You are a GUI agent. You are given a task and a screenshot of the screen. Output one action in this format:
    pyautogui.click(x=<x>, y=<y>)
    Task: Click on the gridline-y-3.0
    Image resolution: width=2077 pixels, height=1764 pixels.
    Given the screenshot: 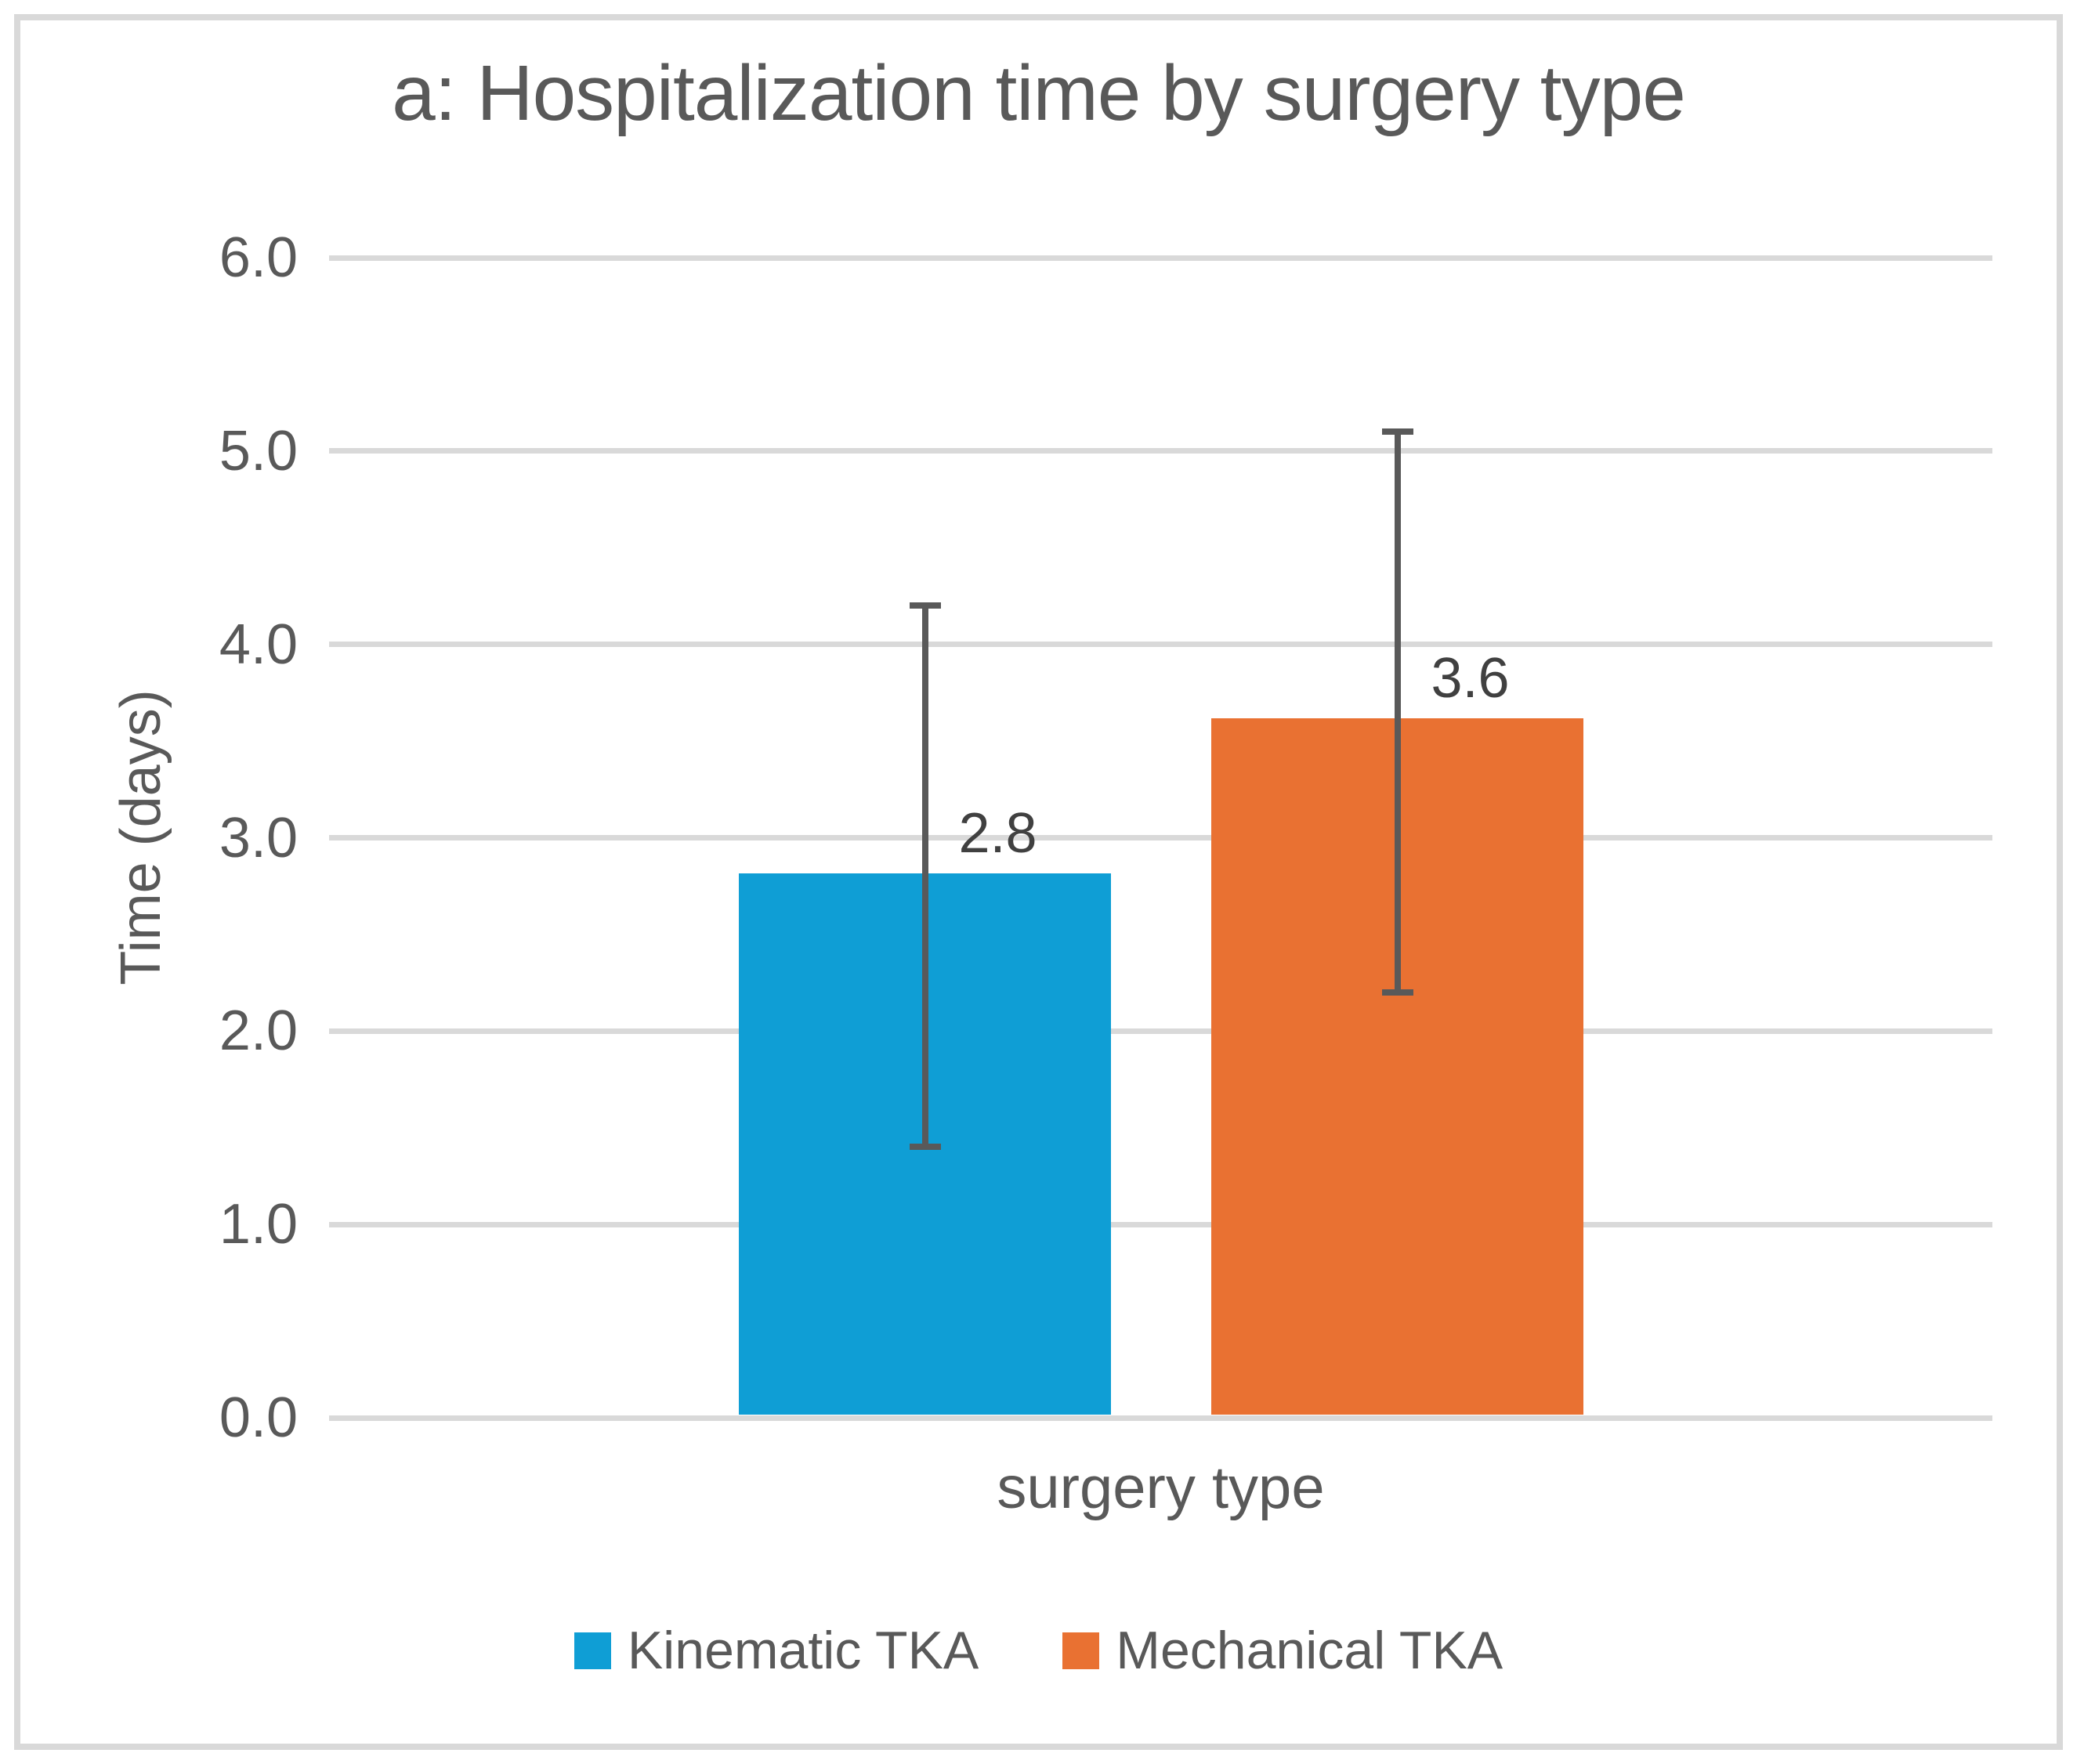 What is the action you would take?
    pyautogui.click(x=1161, y=837)
    